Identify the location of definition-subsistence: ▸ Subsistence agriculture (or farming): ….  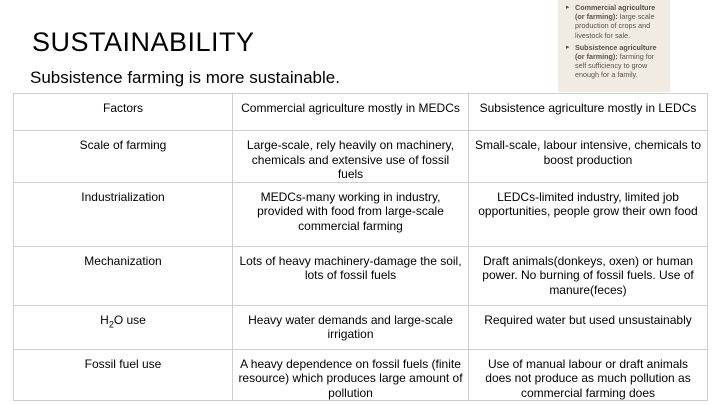
(616, 61).